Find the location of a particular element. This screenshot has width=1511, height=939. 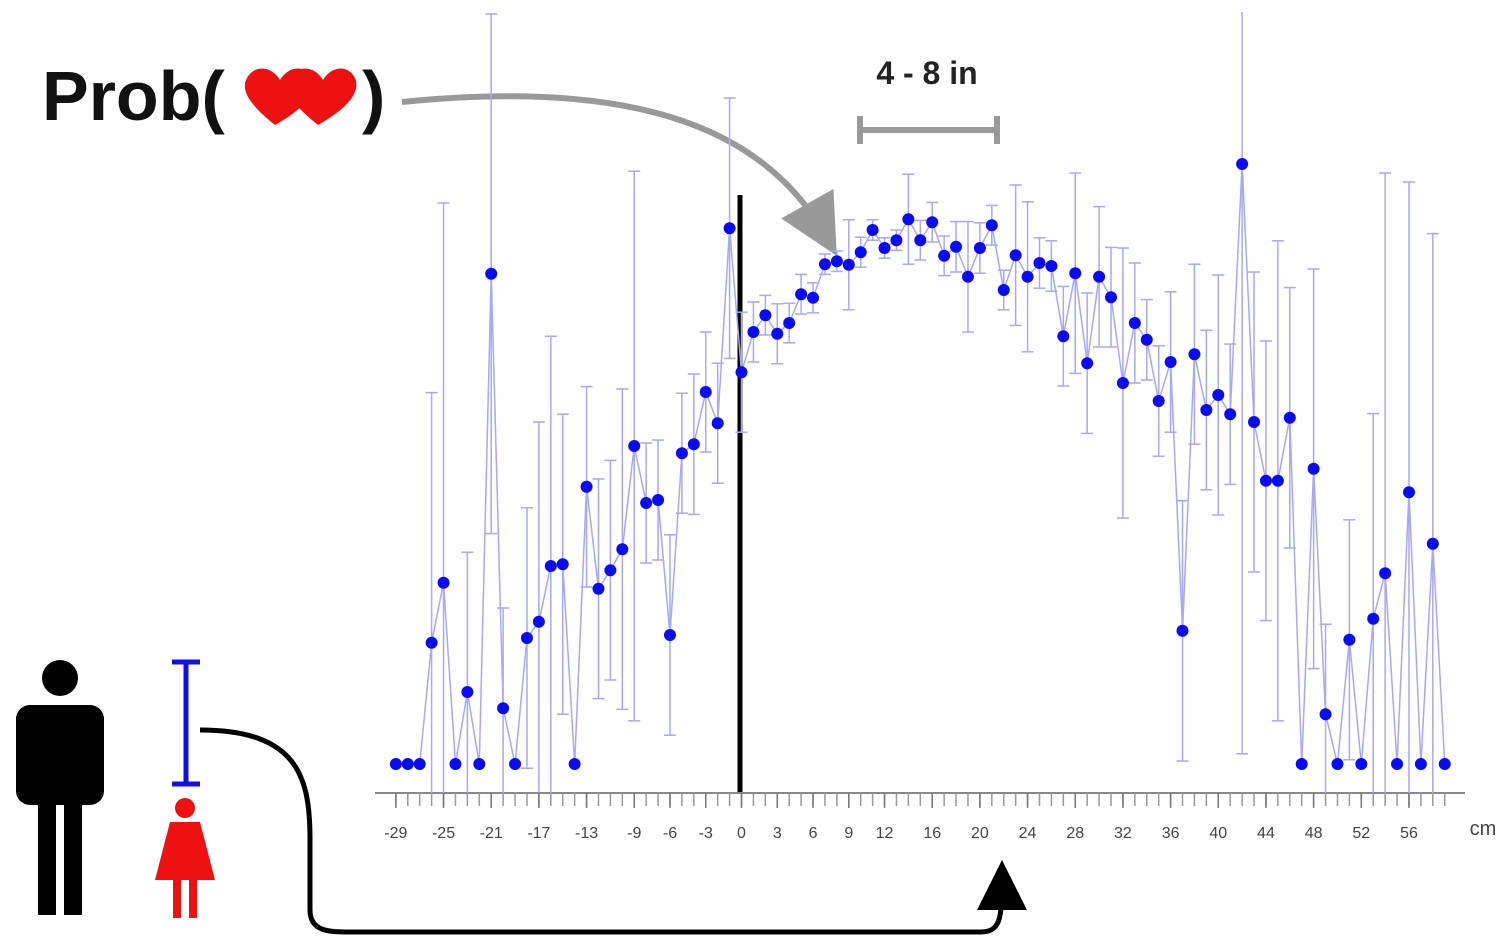

x-tick-label: -21 is located at coordinates (491, 833).